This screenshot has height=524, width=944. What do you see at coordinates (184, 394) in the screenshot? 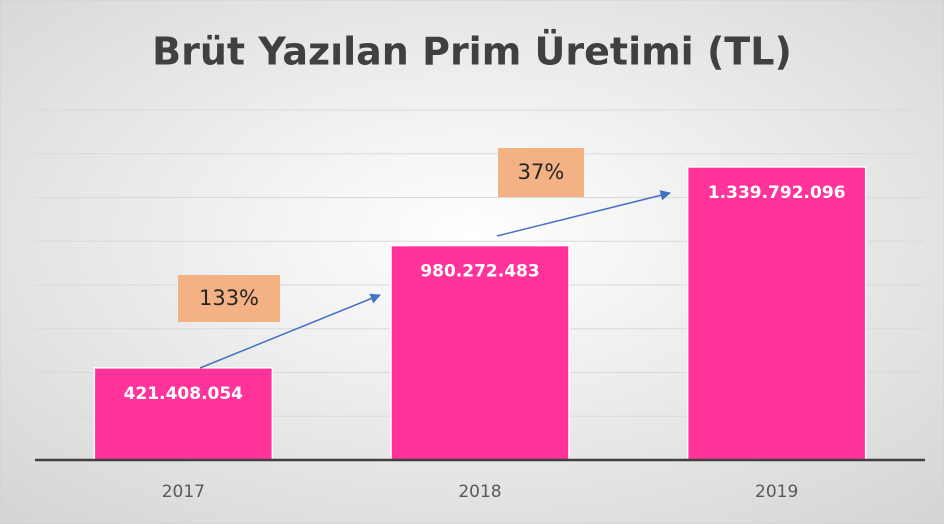
I see `data-label: 421.408.054` at bounding box center [184, 394].